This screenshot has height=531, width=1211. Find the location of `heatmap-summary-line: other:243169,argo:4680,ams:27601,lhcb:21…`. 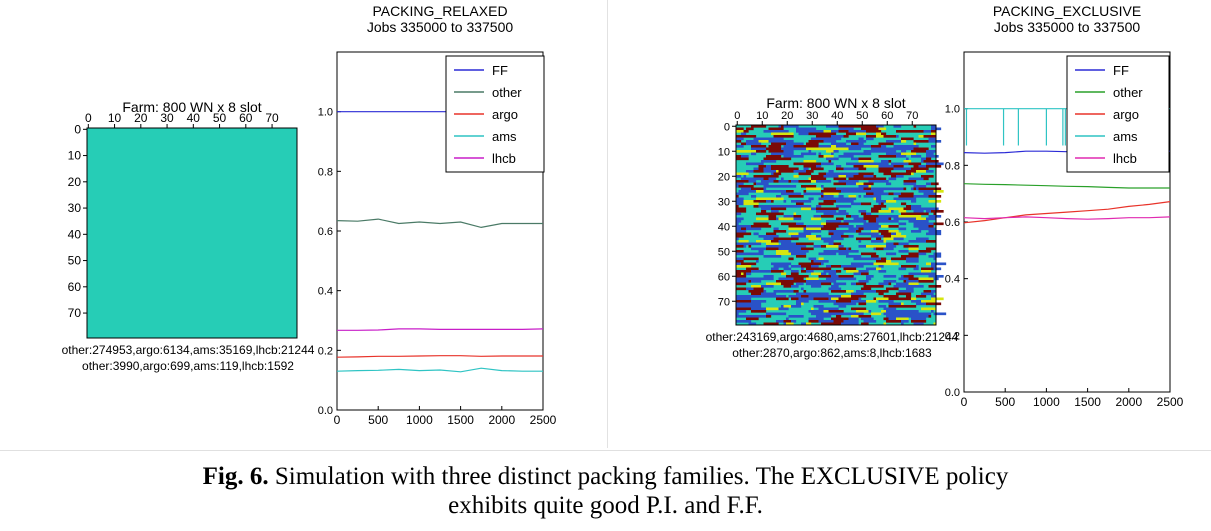

heatmap-summary-line: other:243169,argo:4680,ams:27601,lhcb:21… is located at coordinates (832, 337).